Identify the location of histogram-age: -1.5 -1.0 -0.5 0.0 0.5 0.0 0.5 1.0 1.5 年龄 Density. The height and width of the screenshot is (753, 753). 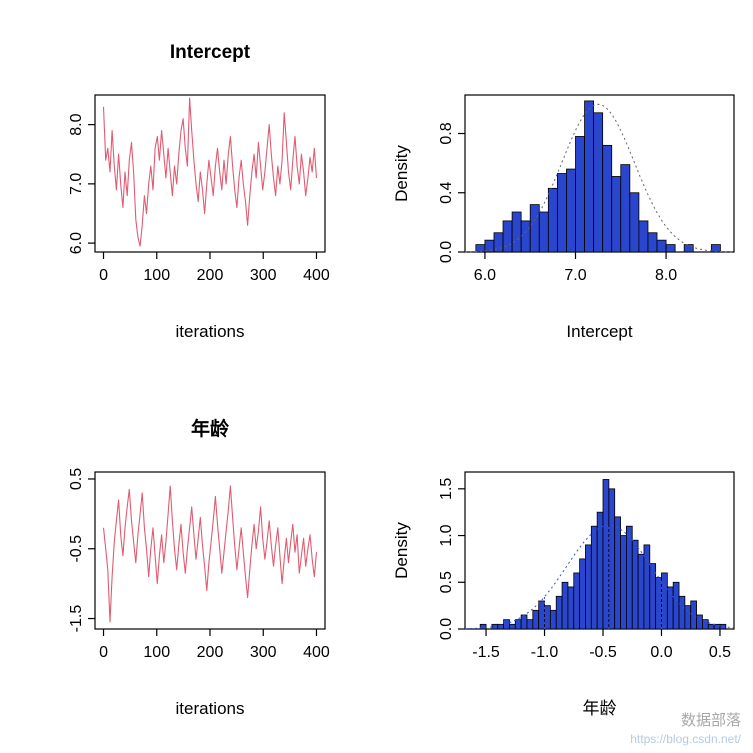
(563, 594).